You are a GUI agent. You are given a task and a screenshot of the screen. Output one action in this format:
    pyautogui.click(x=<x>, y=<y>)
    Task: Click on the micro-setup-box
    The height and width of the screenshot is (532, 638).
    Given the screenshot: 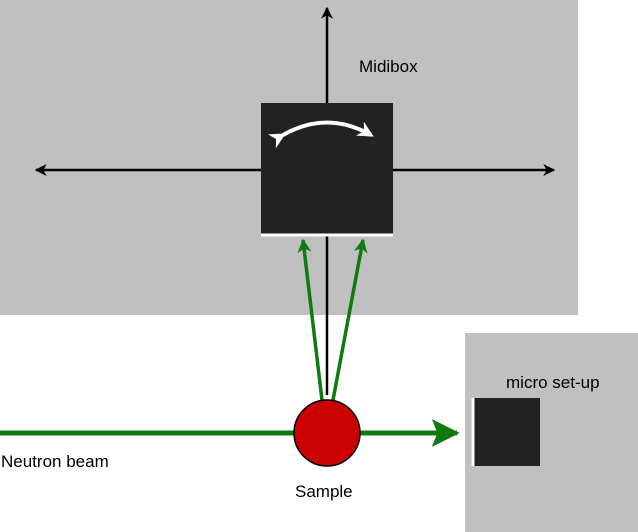 What is the action you would take?
    pyautogui.click(x=506, y=432)
    